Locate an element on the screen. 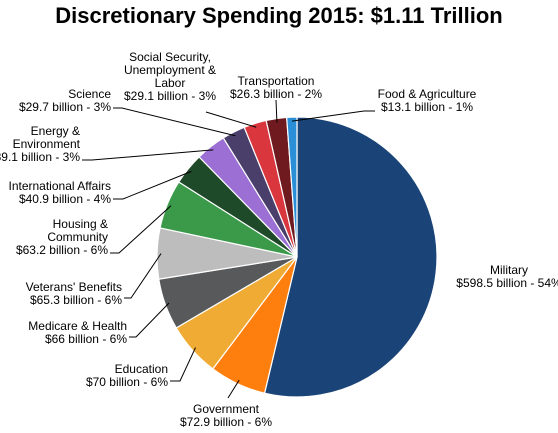 Image resolution: width=558 pixels, height=433 pixels. slice-label: Transportation $26.3 billion - 2% is located at coordinates (276, 87).